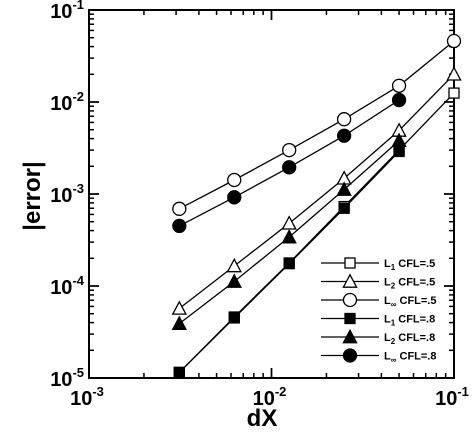 This screenshot has width=474, height=432. I want to click on legend-label: L1 CFL=.8, so click(409, 321).